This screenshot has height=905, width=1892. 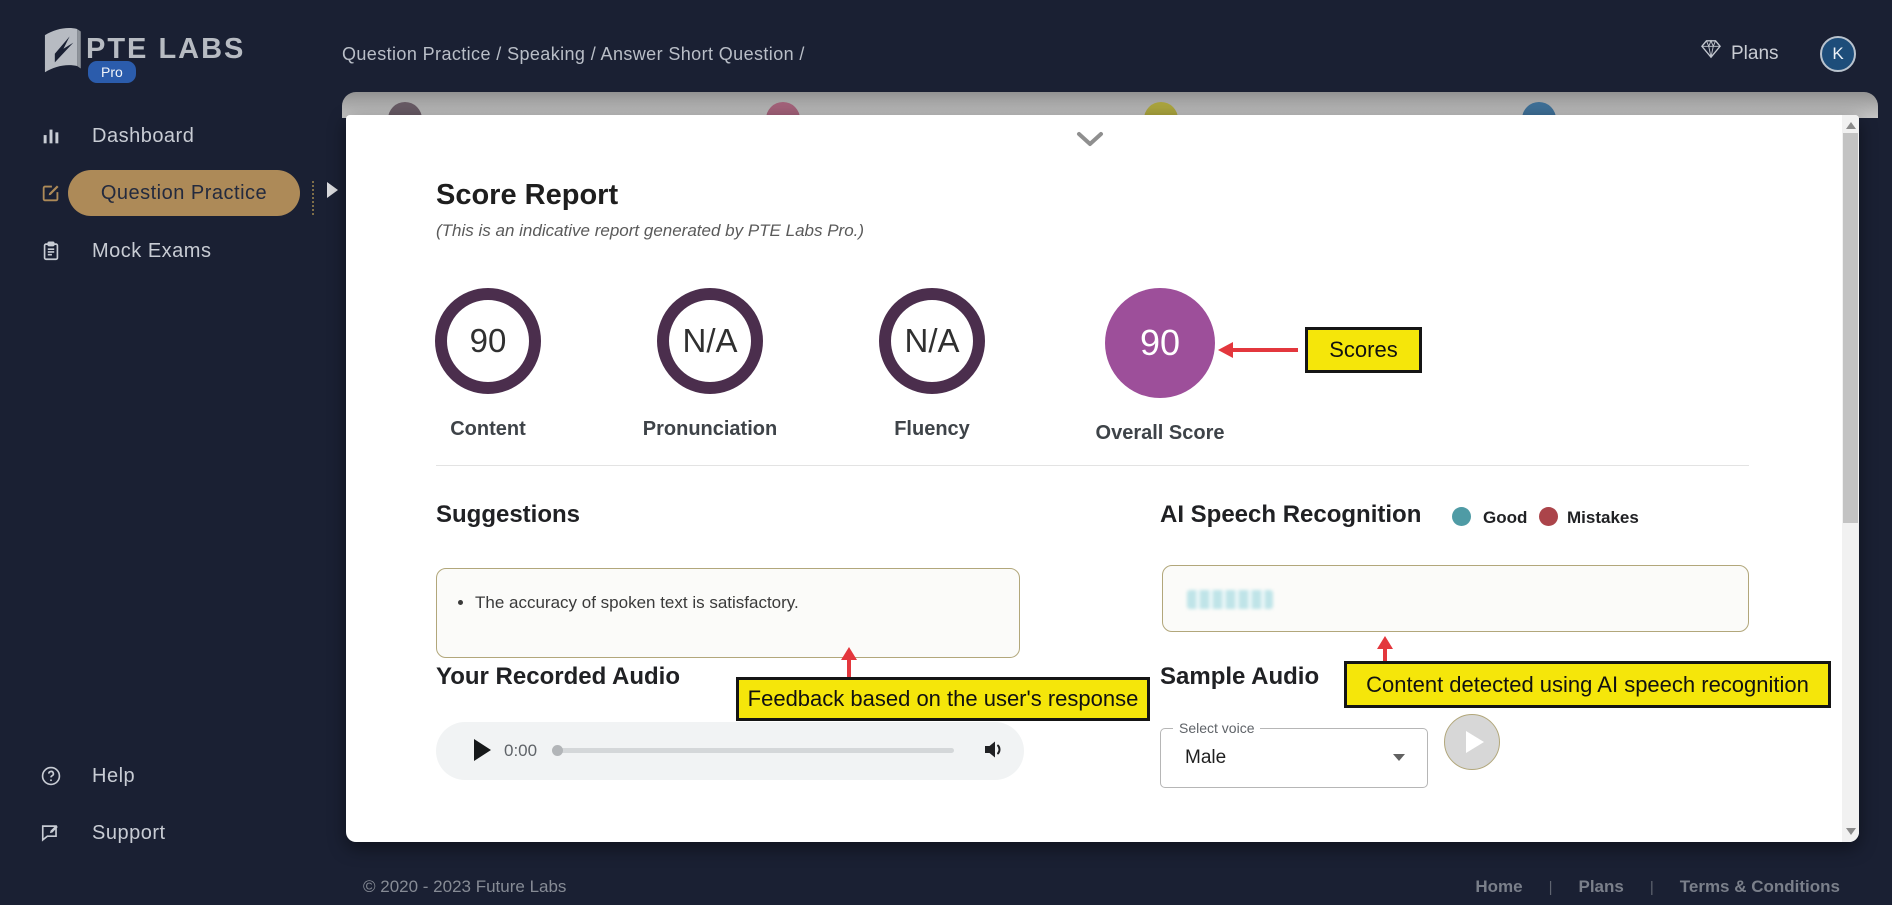 I want to click on sidebar-item-support: Support, so click(x=160, y=833).